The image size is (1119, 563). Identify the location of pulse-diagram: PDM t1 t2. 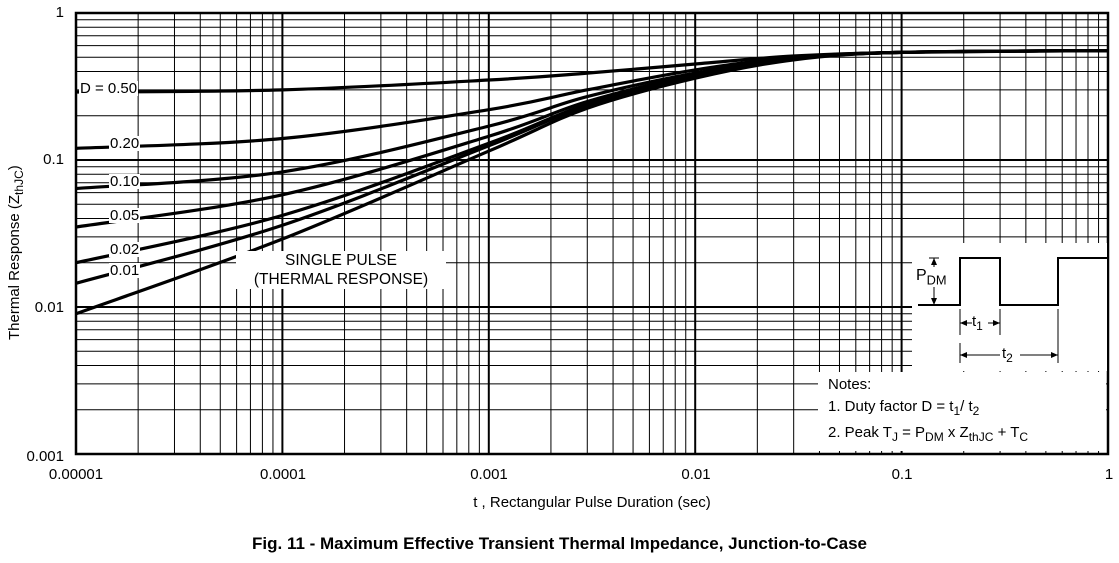
(1009, 307).